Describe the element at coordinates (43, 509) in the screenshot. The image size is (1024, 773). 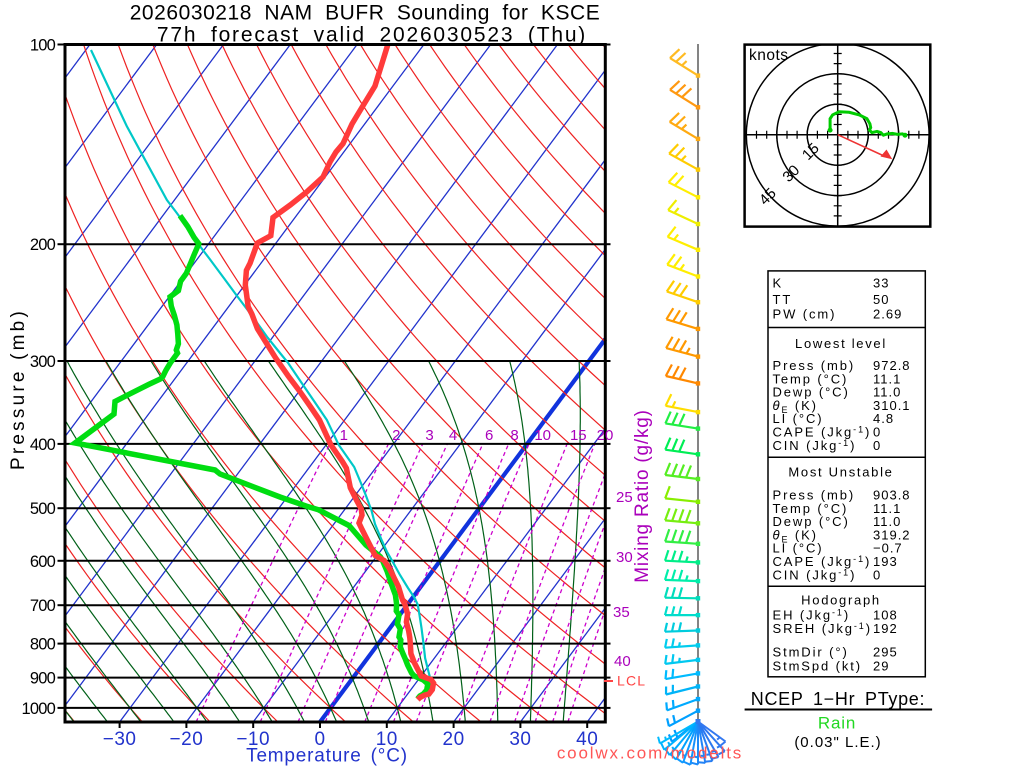
I see `svg-text: 500` at that location.